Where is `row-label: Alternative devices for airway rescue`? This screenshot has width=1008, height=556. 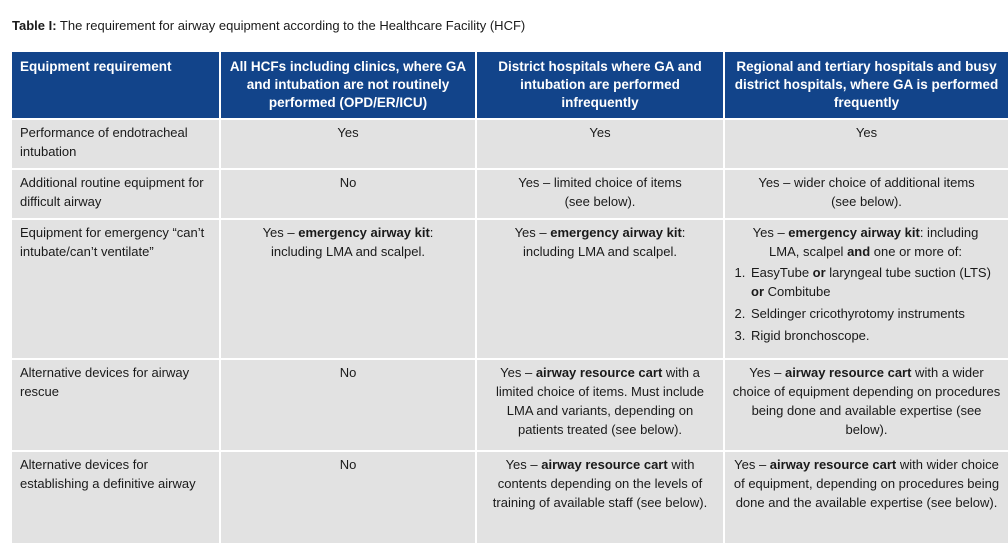 row-label: Alternative devices for airway rescue is located at coordinates (116, 404).